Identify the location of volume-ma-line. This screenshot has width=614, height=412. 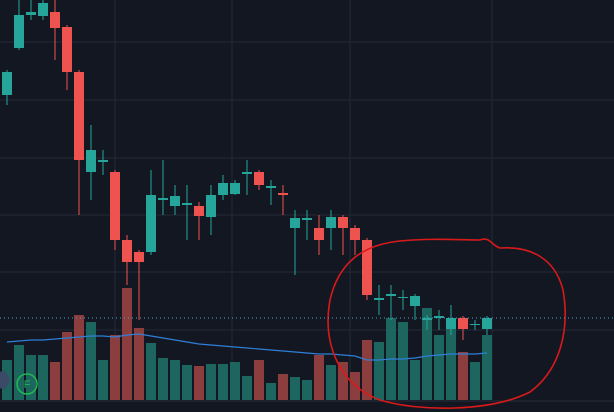
(247, 347).